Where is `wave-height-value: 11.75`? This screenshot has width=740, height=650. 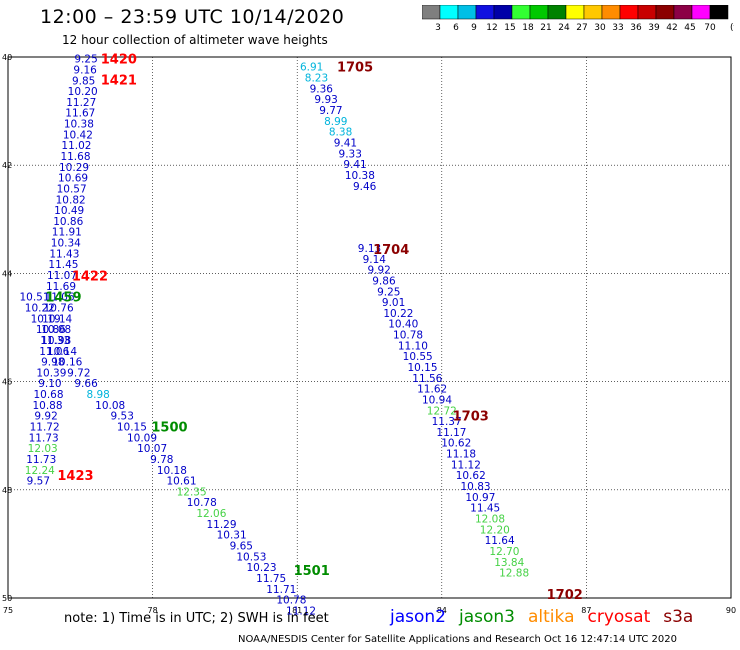 wave-height-value: 11.75 is located at coordinates (271, 579).